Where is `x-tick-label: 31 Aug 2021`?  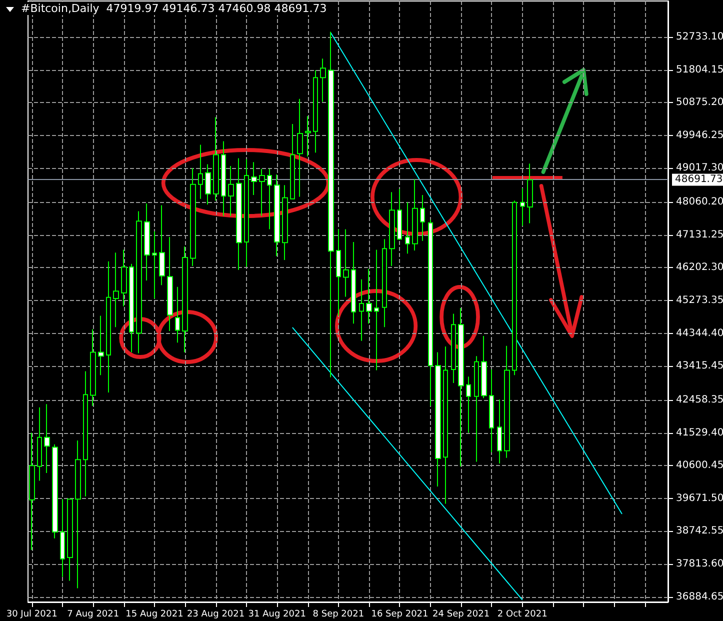 x-tick-label: 31 Aug 2021 is located at coordinates (277, 615).